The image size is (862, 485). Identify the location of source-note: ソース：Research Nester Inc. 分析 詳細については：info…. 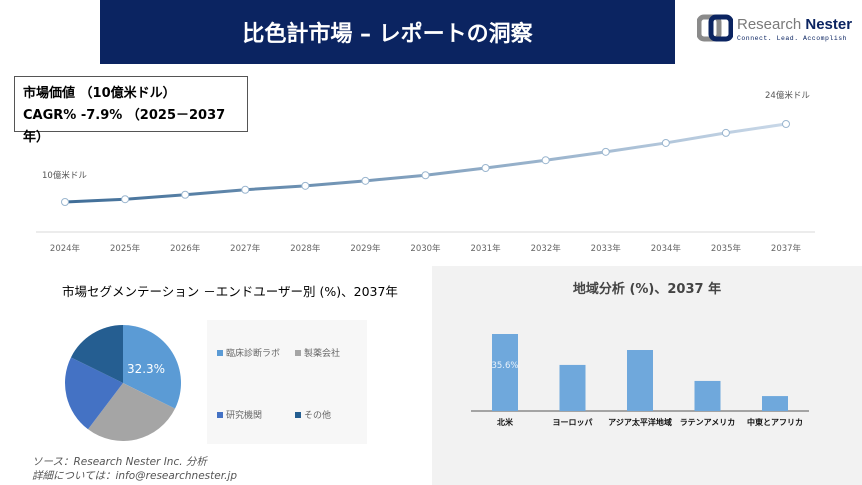
(134, 469).